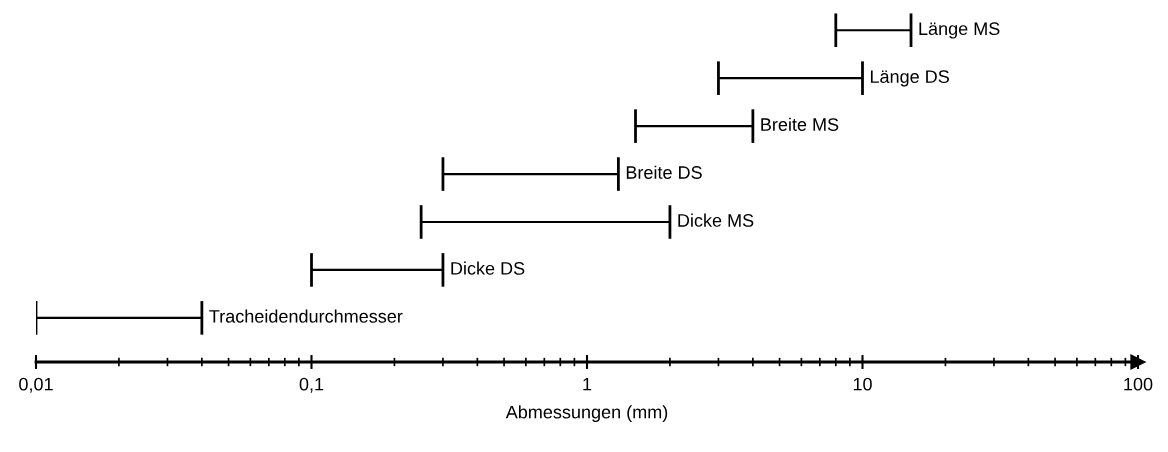 The height and width of the screenshot is (452, 1168). I want to click on y-tick-label: Breite DS, so click(664, 172).